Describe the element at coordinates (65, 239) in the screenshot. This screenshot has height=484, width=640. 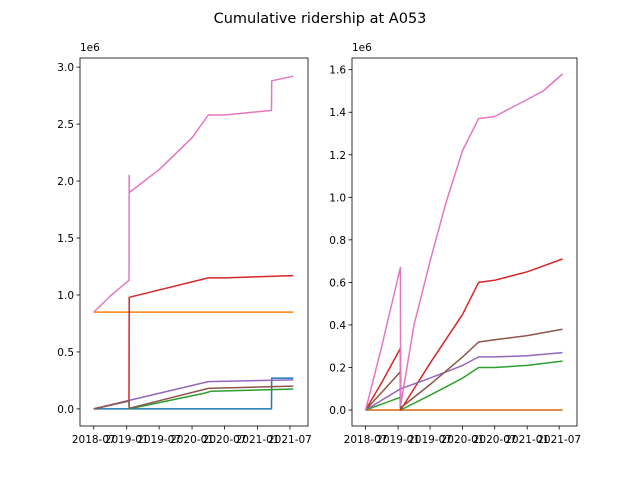
I see `y-tick-label: 1.5` at that location.